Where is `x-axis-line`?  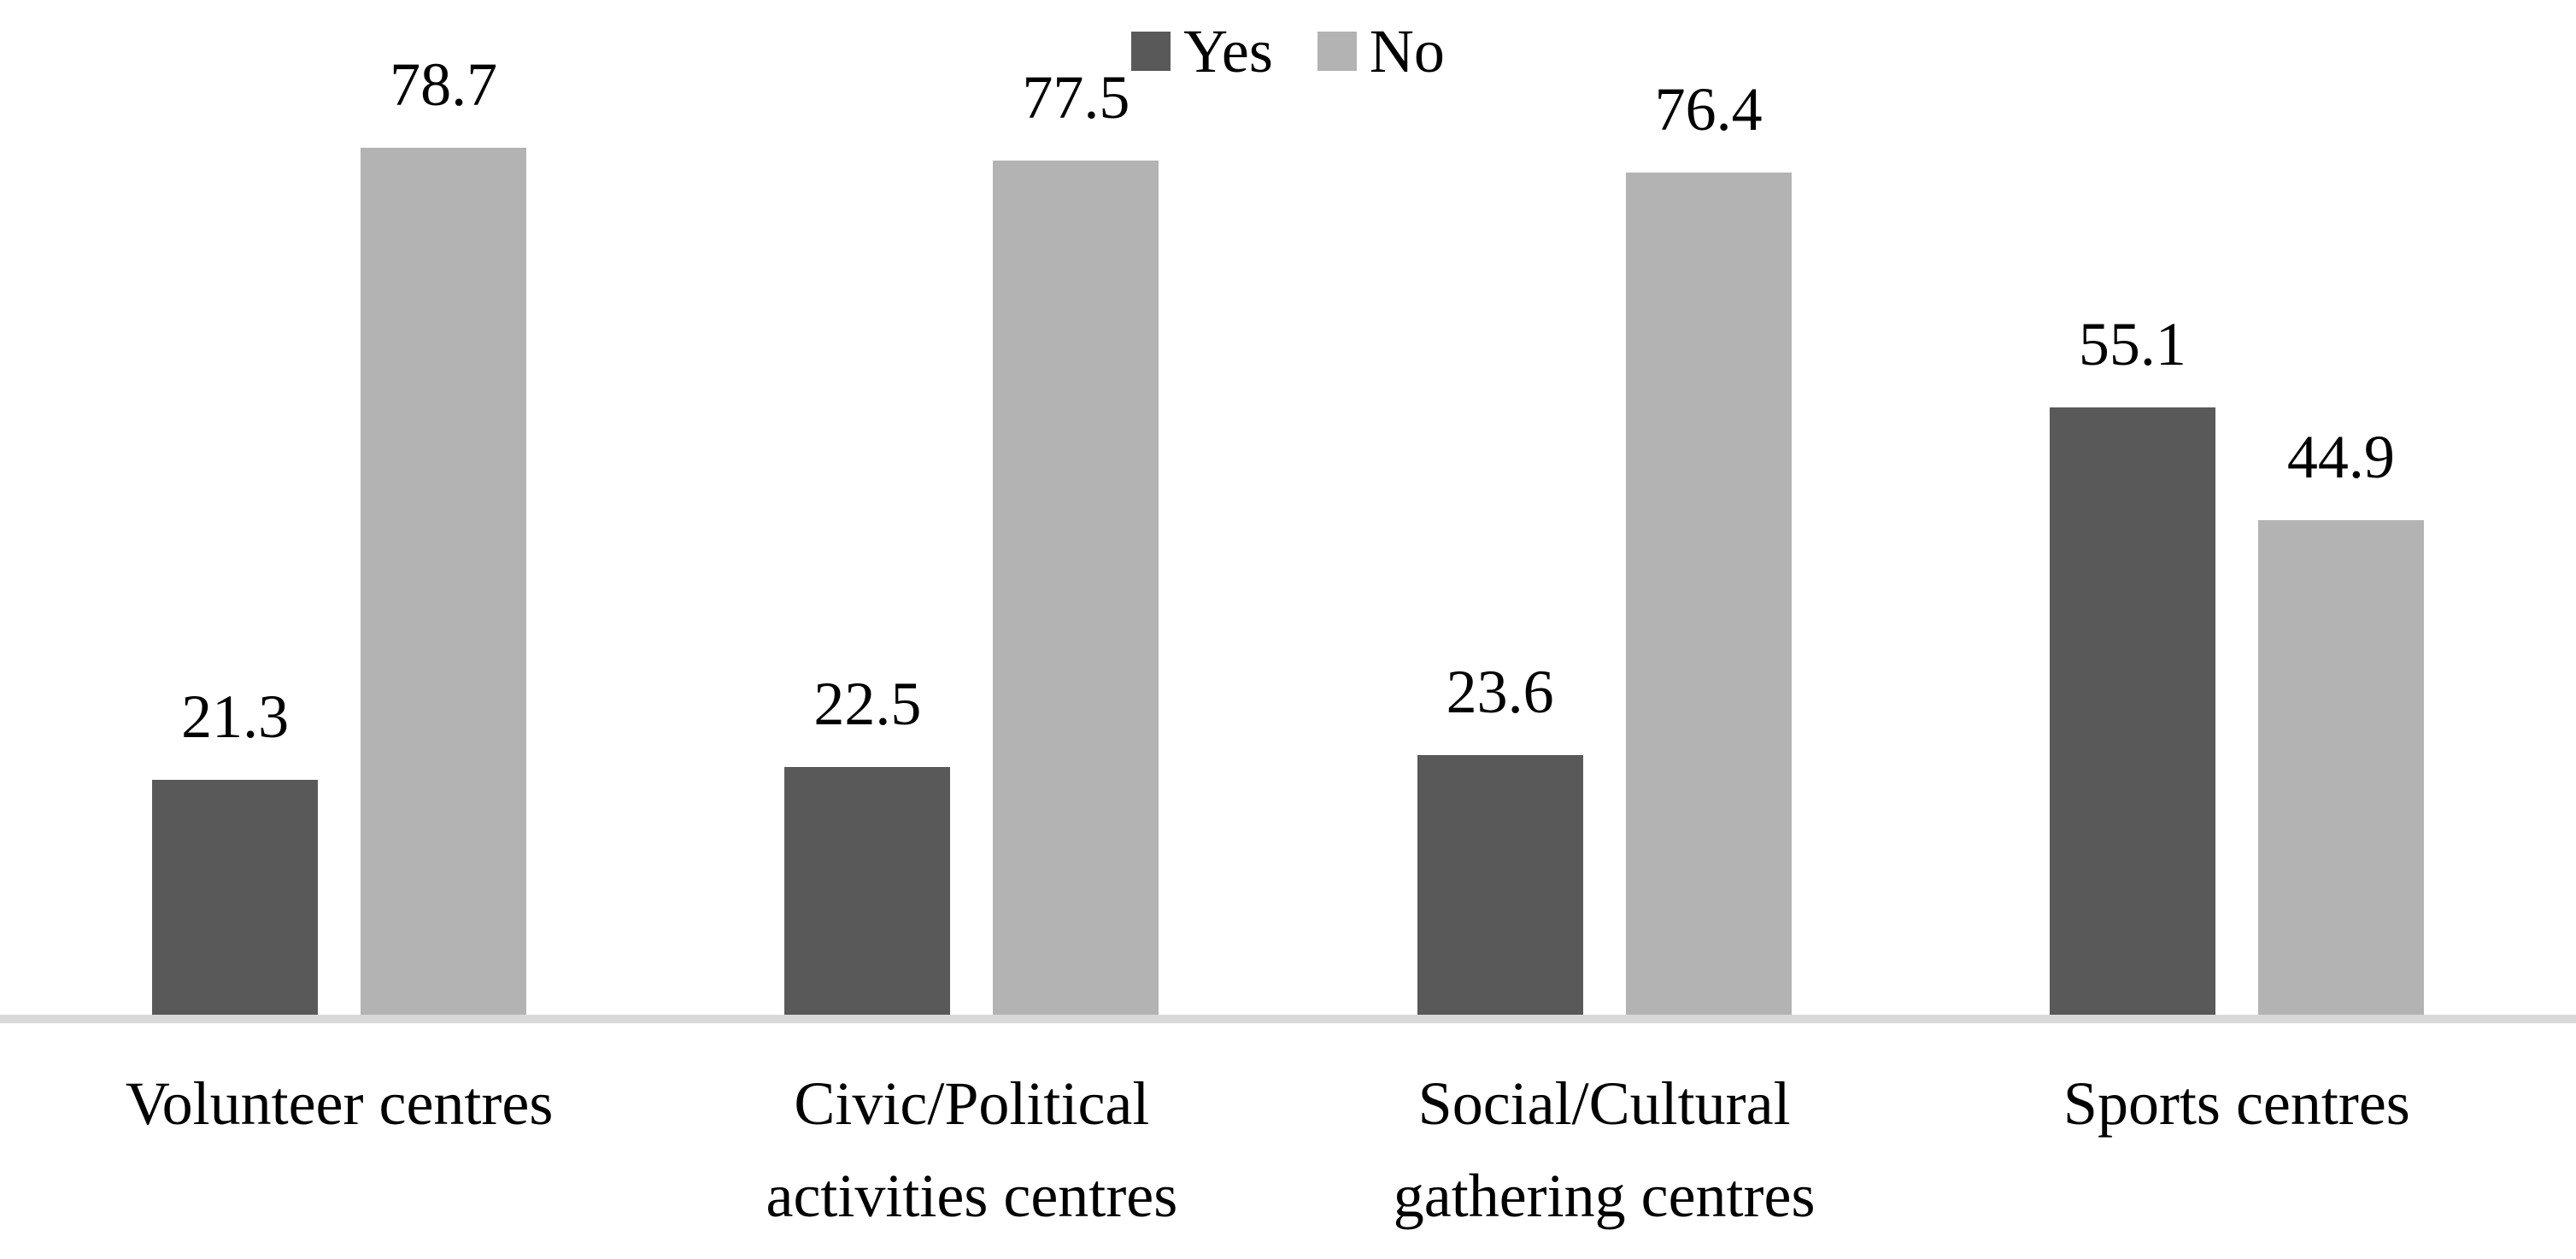 x-axis-line is located at coordinates (1288, 1019).